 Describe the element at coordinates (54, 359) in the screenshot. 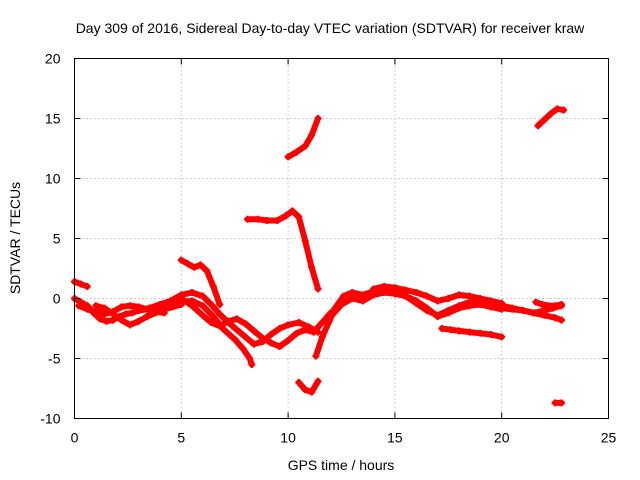

I see `y-tick-label: -5` at that location.